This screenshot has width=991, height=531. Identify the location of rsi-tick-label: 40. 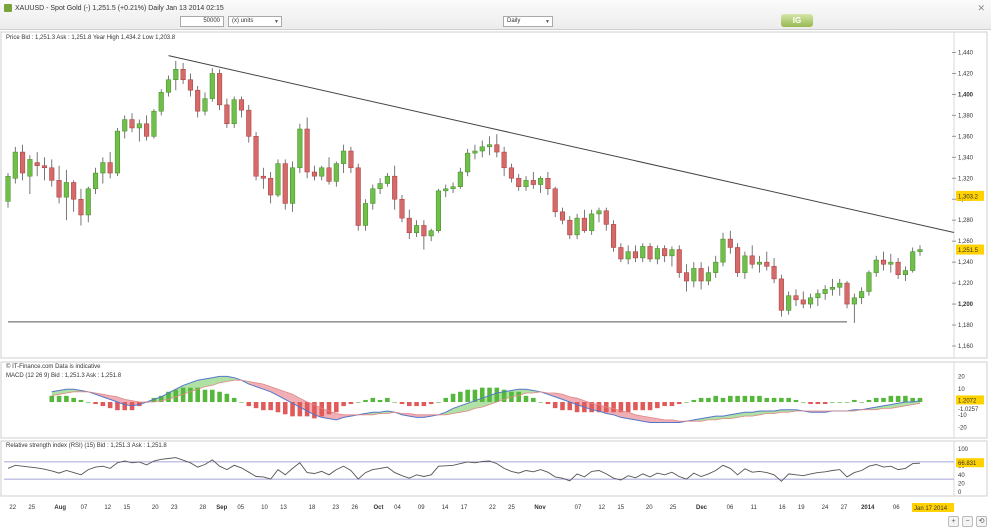
(961, 476).